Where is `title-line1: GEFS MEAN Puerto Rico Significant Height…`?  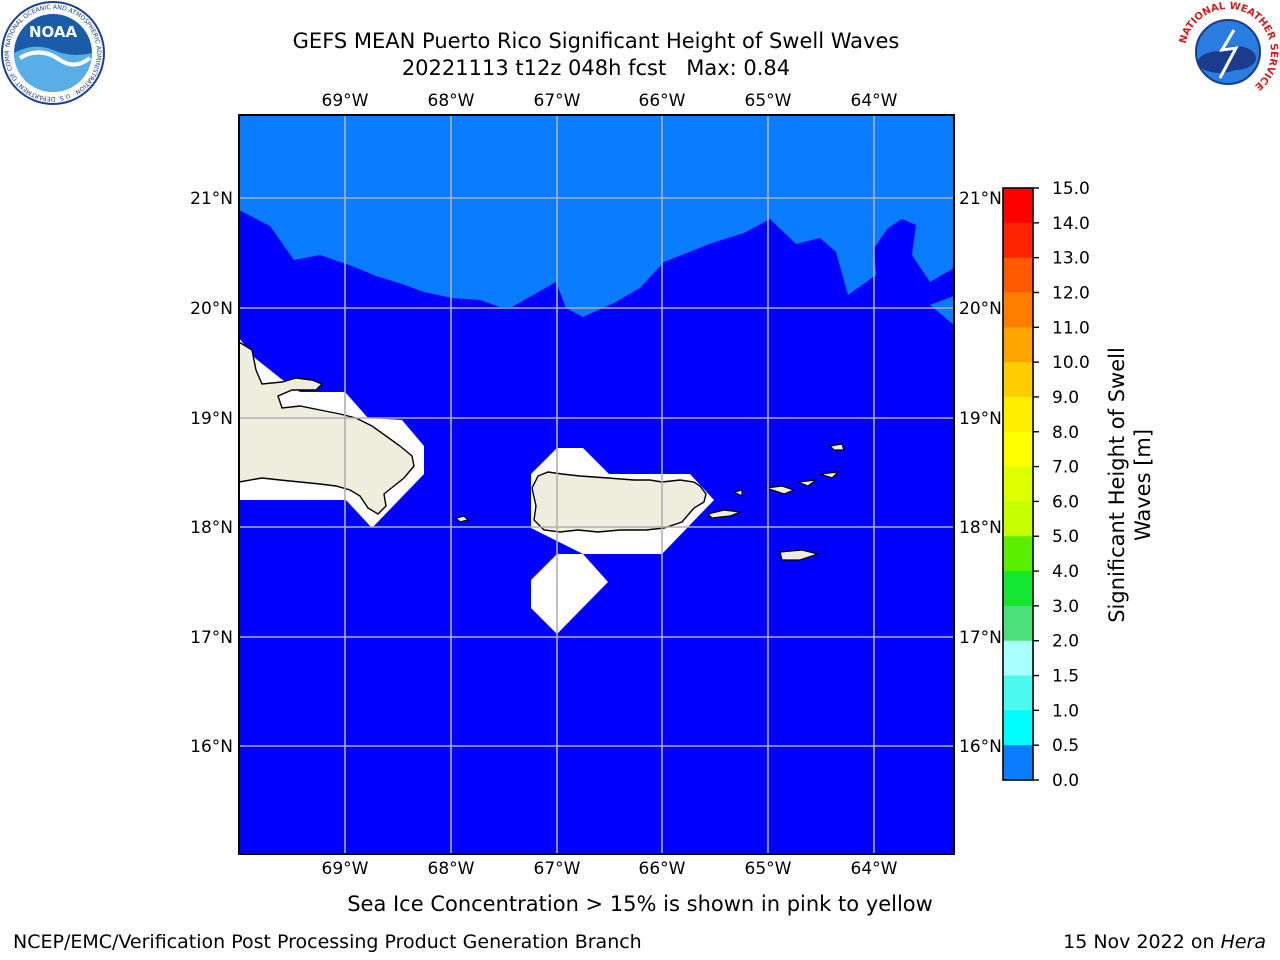
title-line1: GEFS MEAN Puerto Rico Significant Height… is located at coordinates (596, 41).